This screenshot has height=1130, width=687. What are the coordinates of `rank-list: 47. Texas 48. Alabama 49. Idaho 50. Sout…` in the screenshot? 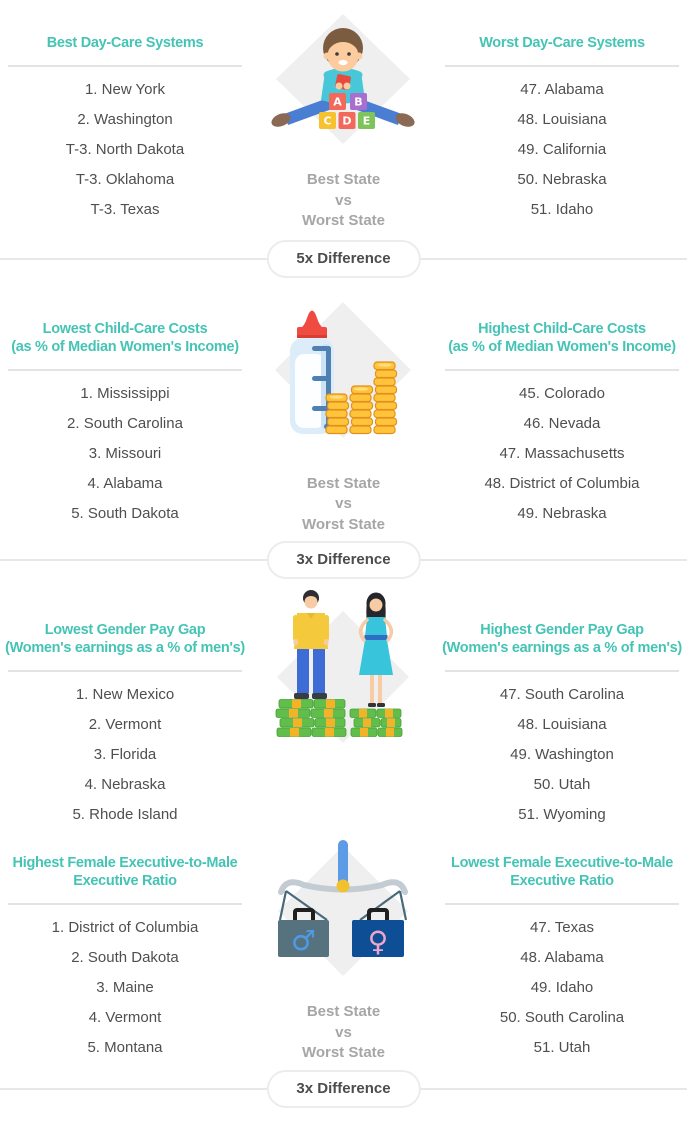 It's located at (562, 988).